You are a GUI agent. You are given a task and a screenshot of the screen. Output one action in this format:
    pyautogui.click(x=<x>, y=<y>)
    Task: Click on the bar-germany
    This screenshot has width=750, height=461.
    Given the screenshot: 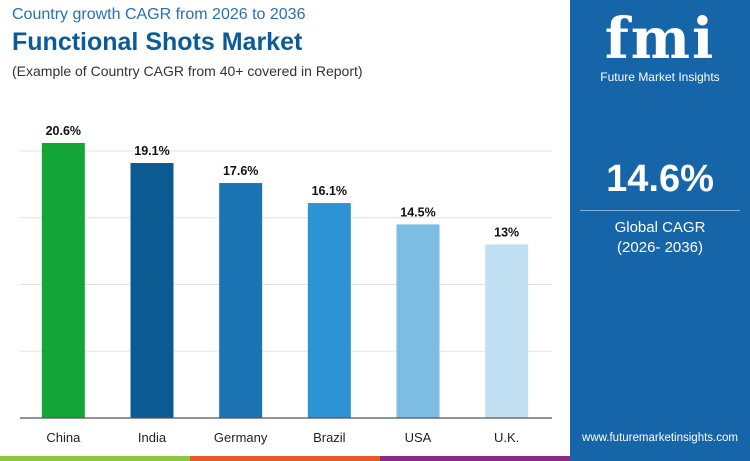 What is the action you would take?
    pyautogui.click(x=241, y=300)
    